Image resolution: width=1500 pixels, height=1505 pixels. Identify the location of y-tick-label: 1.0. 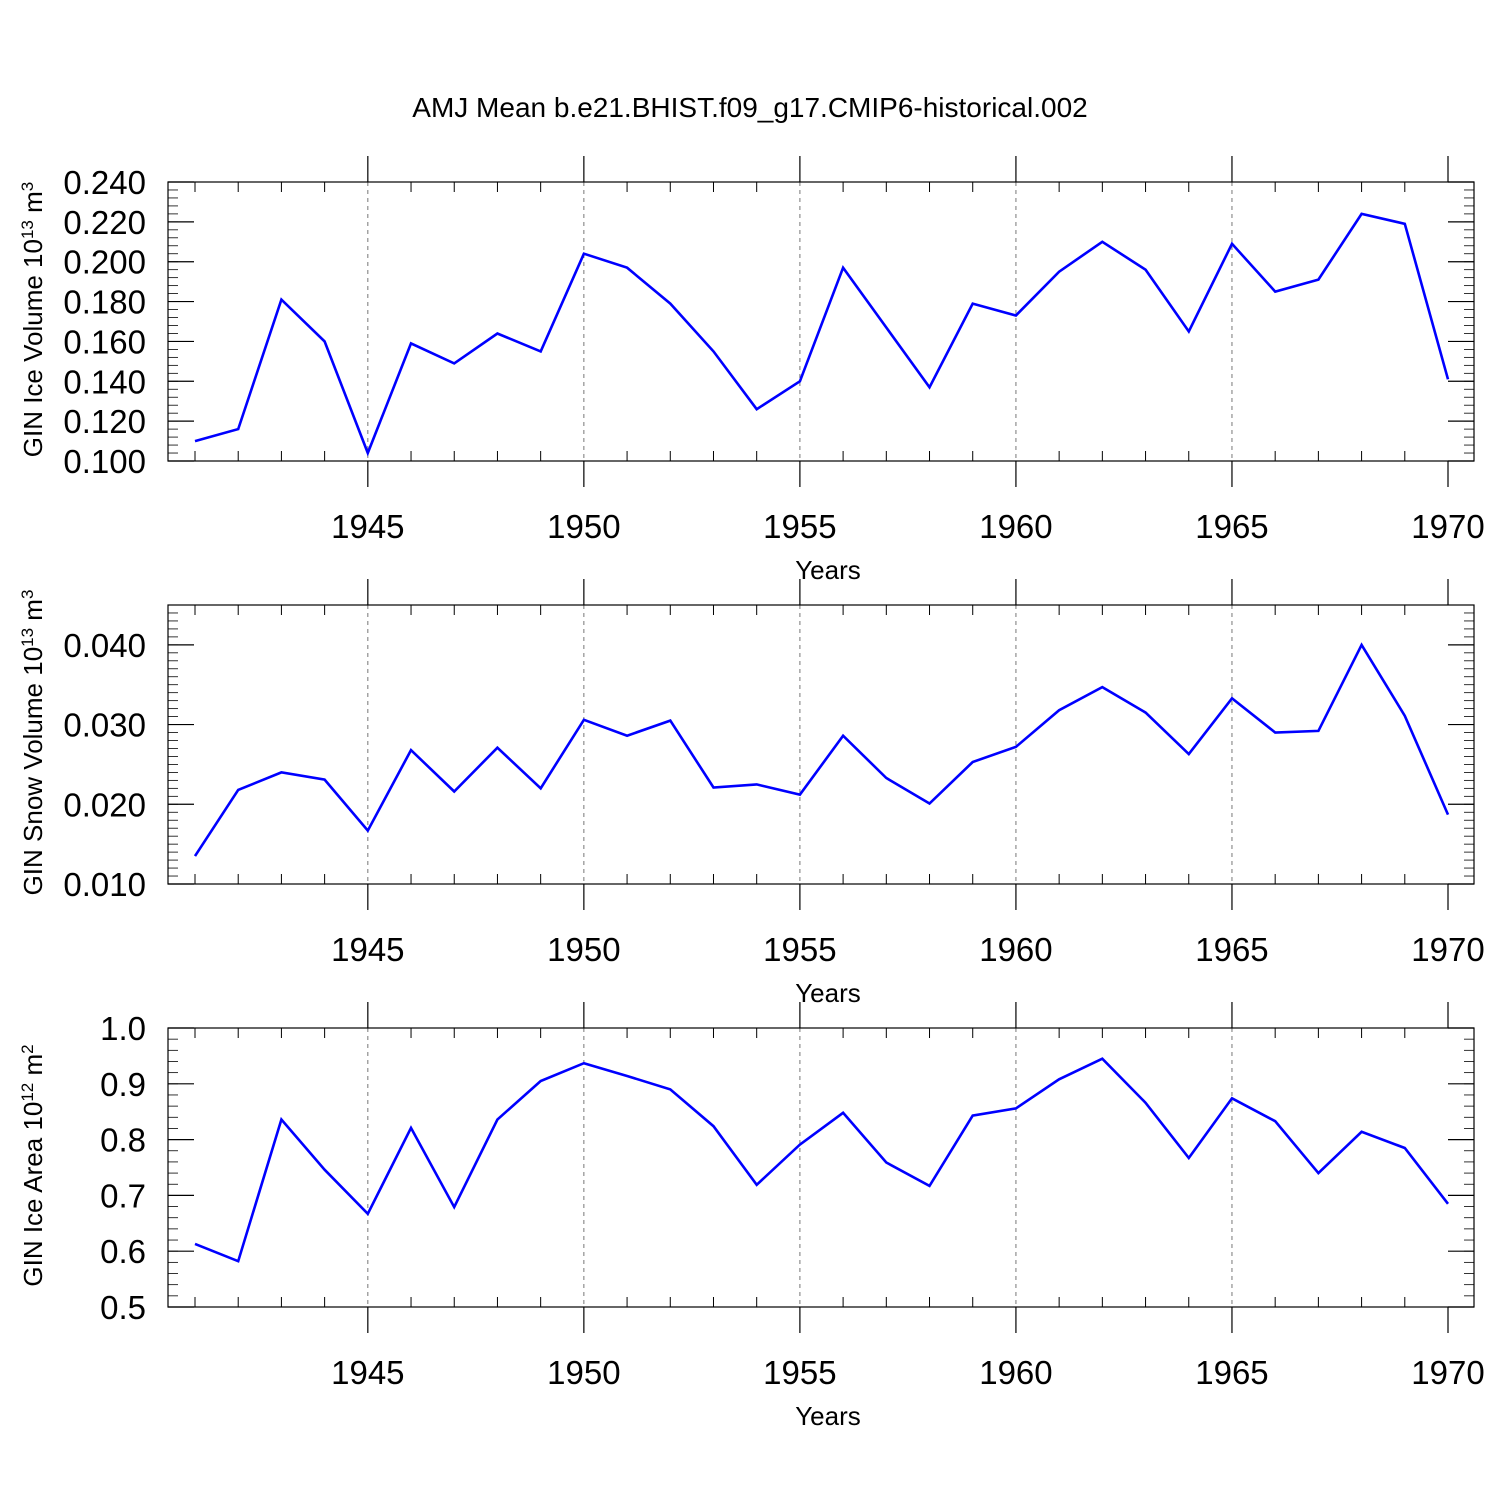
(123, 1028).